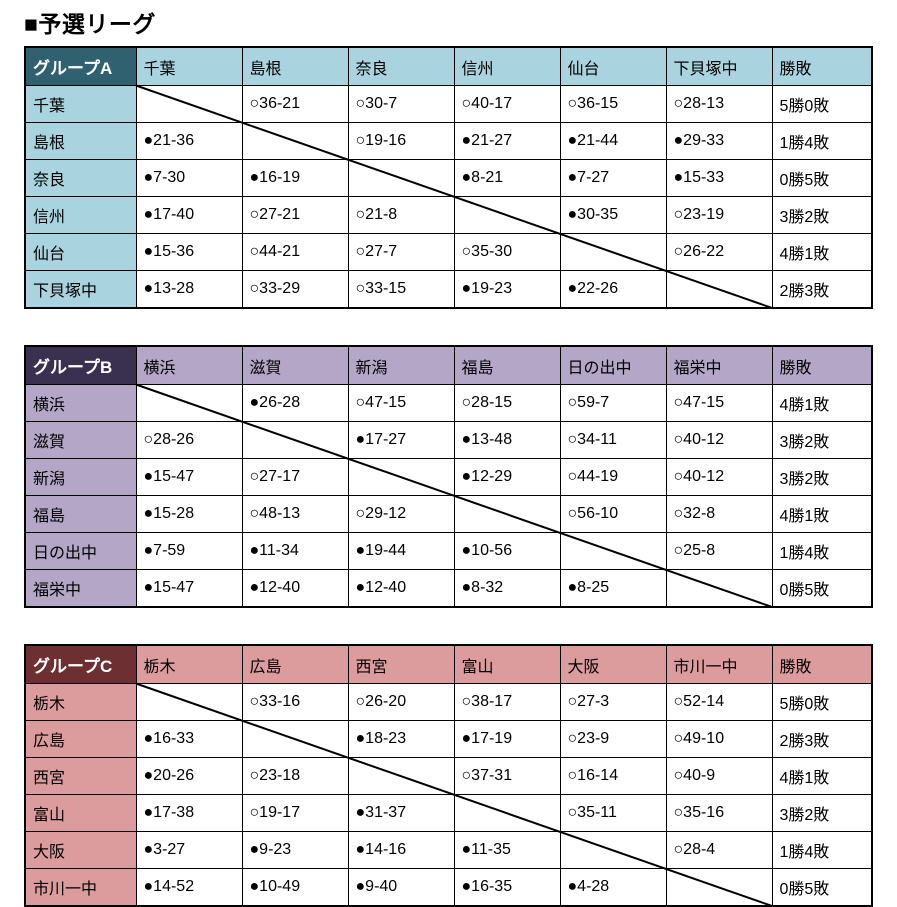 Image resolution: width=897 pixels, height=907 pixels. Describe the element at coordinates (719, 776) in the screenshot. I see `result-cell: ○40-9` at that location.